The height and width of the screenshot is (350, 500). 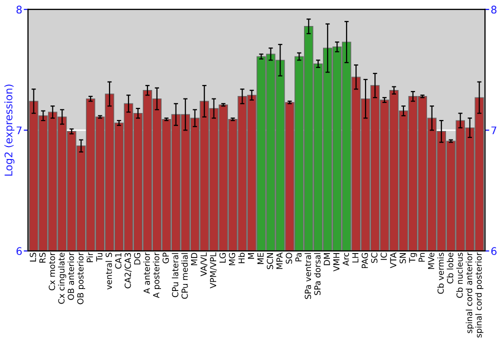 What do you see at coordinates (431, 260) in the screenshot?
I see `x-tick-label: MVe` at bounding box center [431, 260].